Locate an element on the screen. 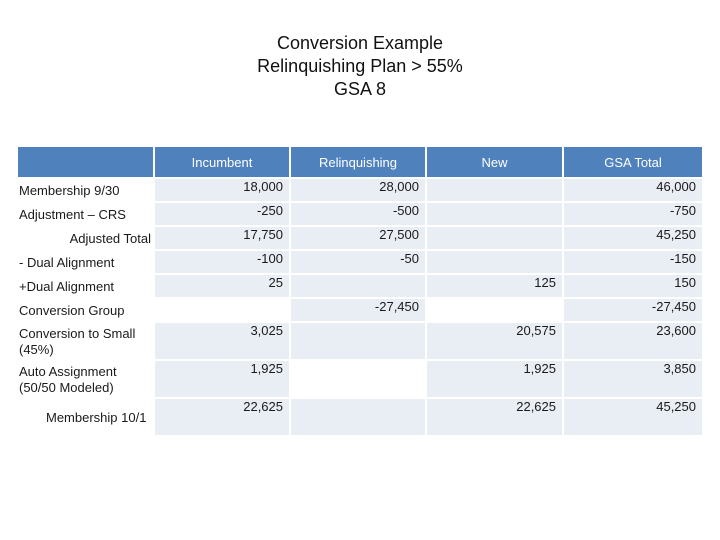 The height and width of the screenshot is (540, 720). table-row: Adjusted Total 17,750 27,500 45,250 is located at coordinates (360, 238).